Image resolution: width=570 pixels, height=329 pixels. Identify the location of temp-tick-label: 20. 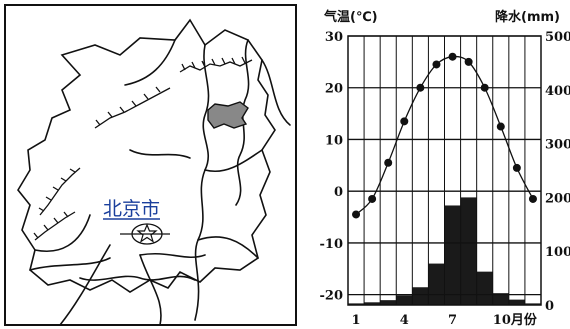
(334, 89).